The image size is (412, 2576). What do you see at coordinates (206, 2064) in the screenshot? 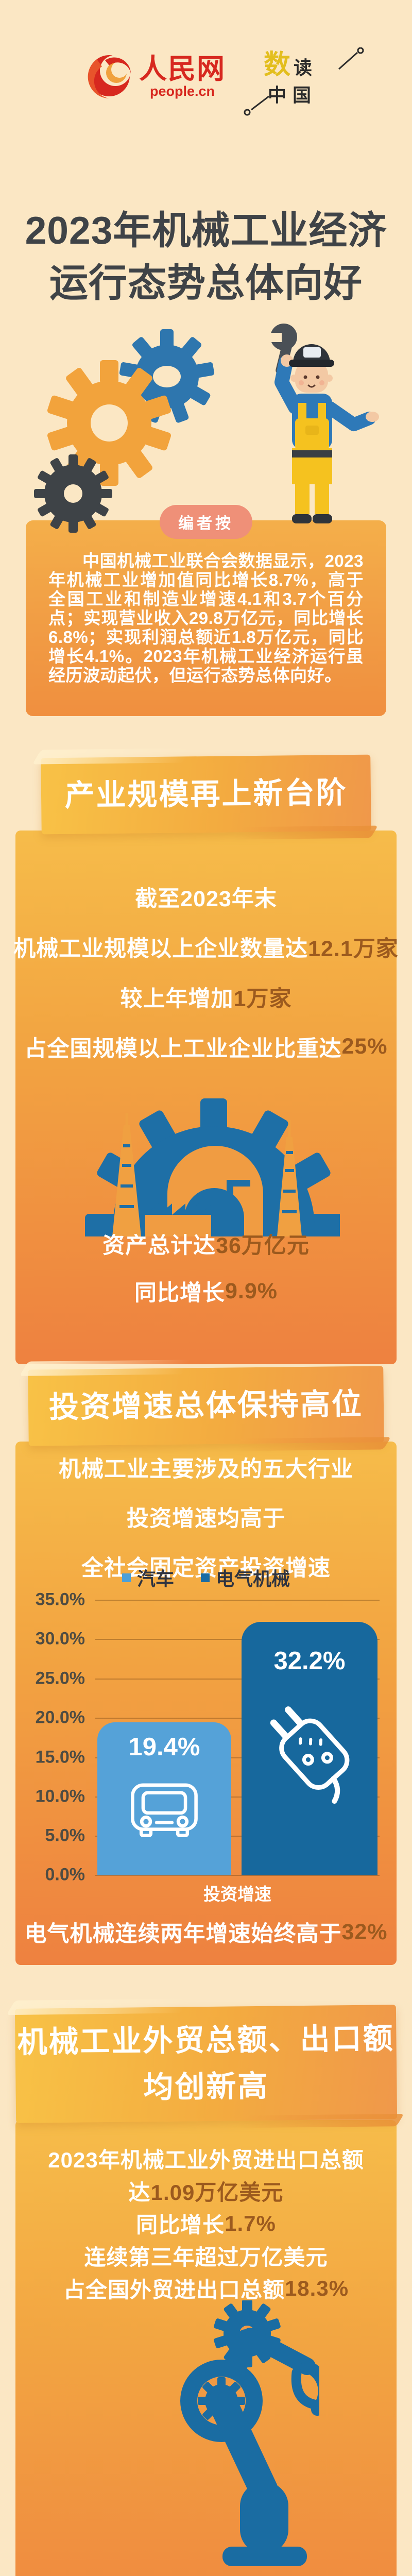
I see `section3-ribbon: 机械工业外贸总额、出口额 均创新高` at bounding box center [206, 2064].